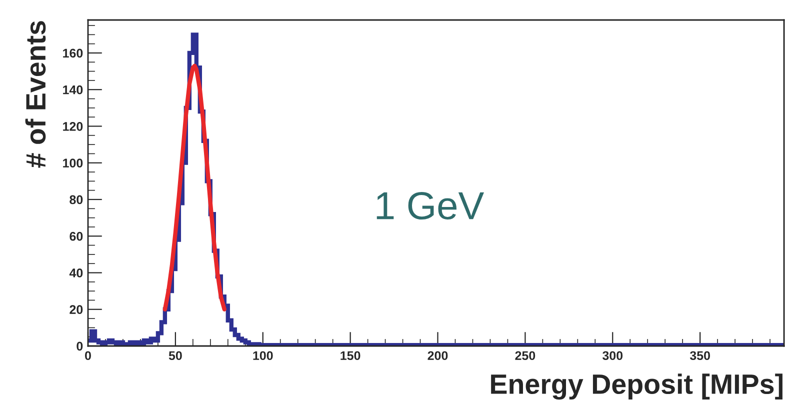 The image size is (785, 409). I want to click on y-tick-label: 120, so click(73, 126).